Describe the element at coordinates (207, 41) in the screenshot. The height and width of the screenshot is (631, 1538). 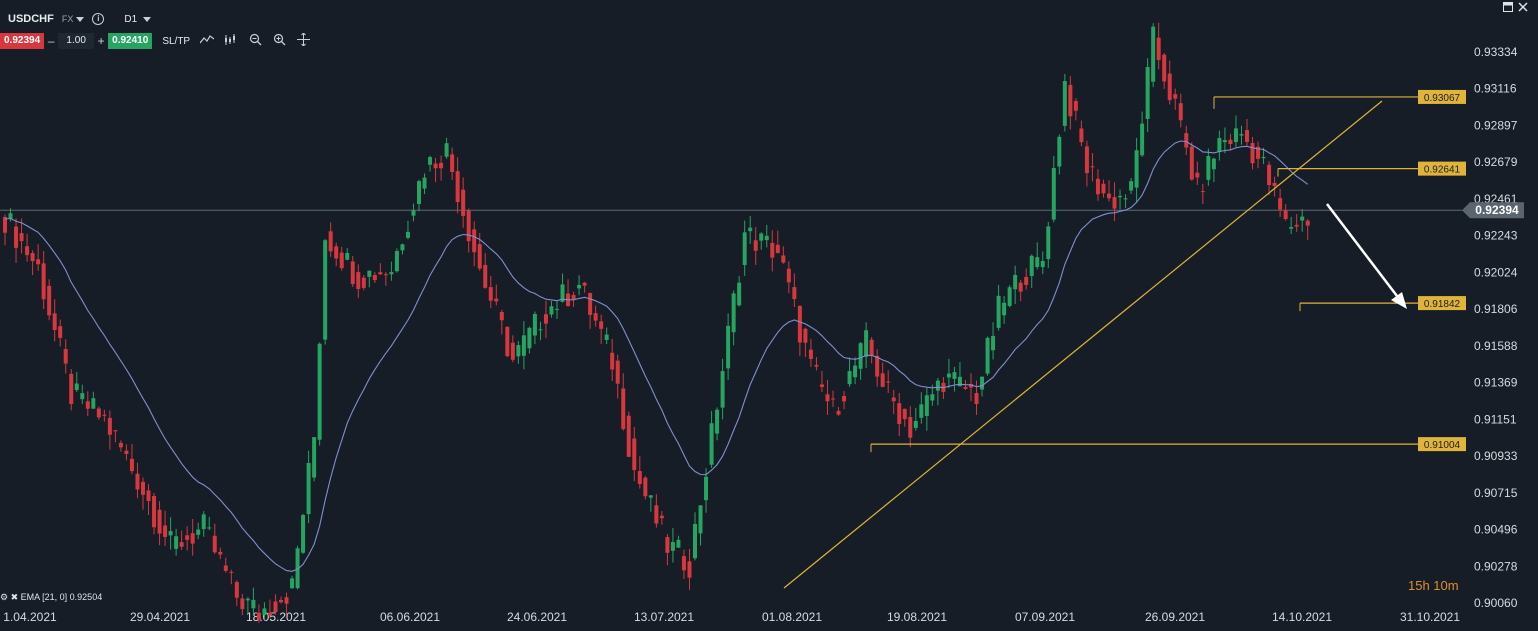
I see `line-chart-icon` at that location.